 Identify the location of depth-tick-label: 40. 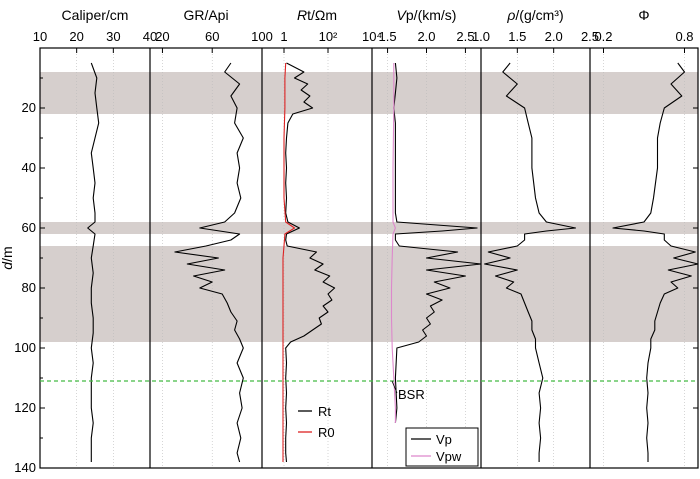
(29, 167).